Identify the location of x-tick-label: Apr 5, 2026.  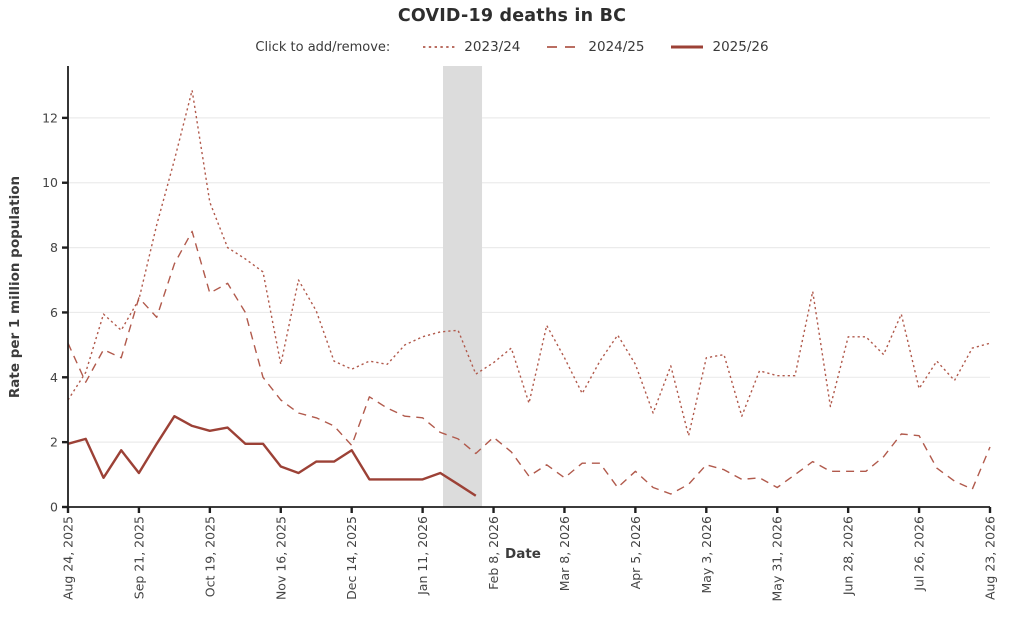
(635, 552).